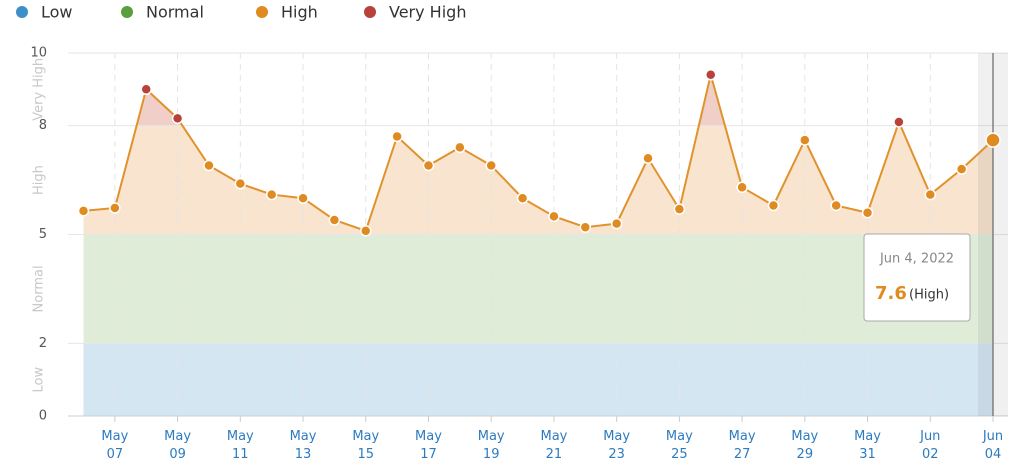  I want to click on x-tick-label: May 13, so click(303, 445).